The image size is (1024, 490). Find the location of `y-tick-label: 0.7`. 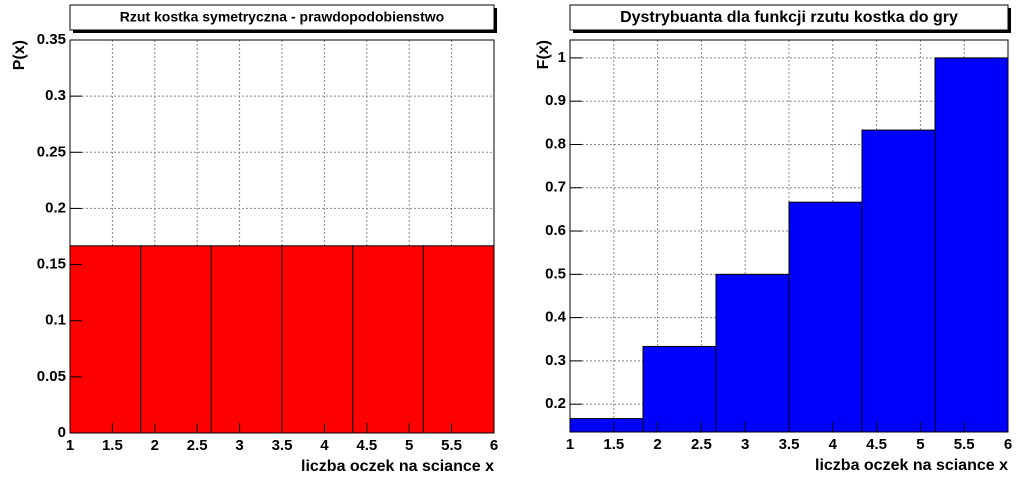

y-tick-label: 0.7 is located at coordinates (555, 187).